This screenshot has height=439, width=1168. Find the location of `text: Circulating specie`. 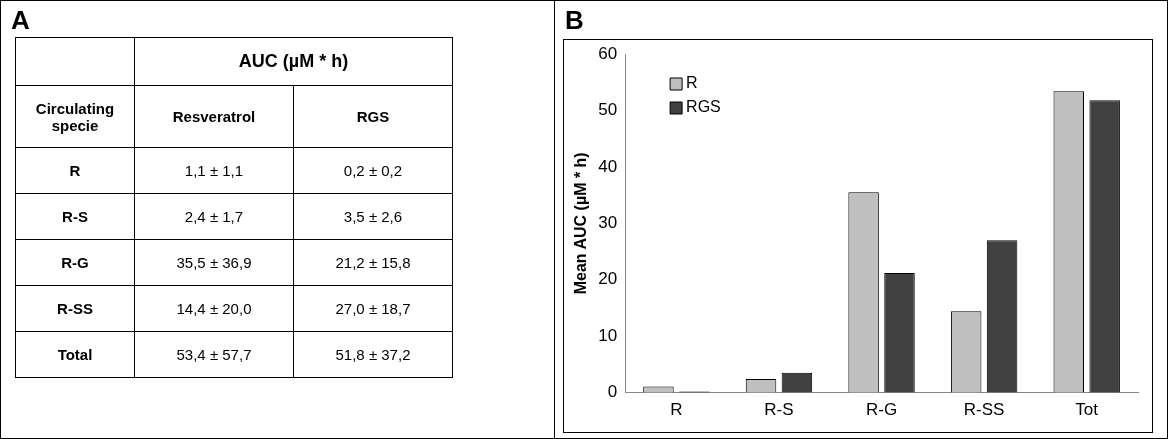

text: Circulating specie is located at coordinates (75, 116).